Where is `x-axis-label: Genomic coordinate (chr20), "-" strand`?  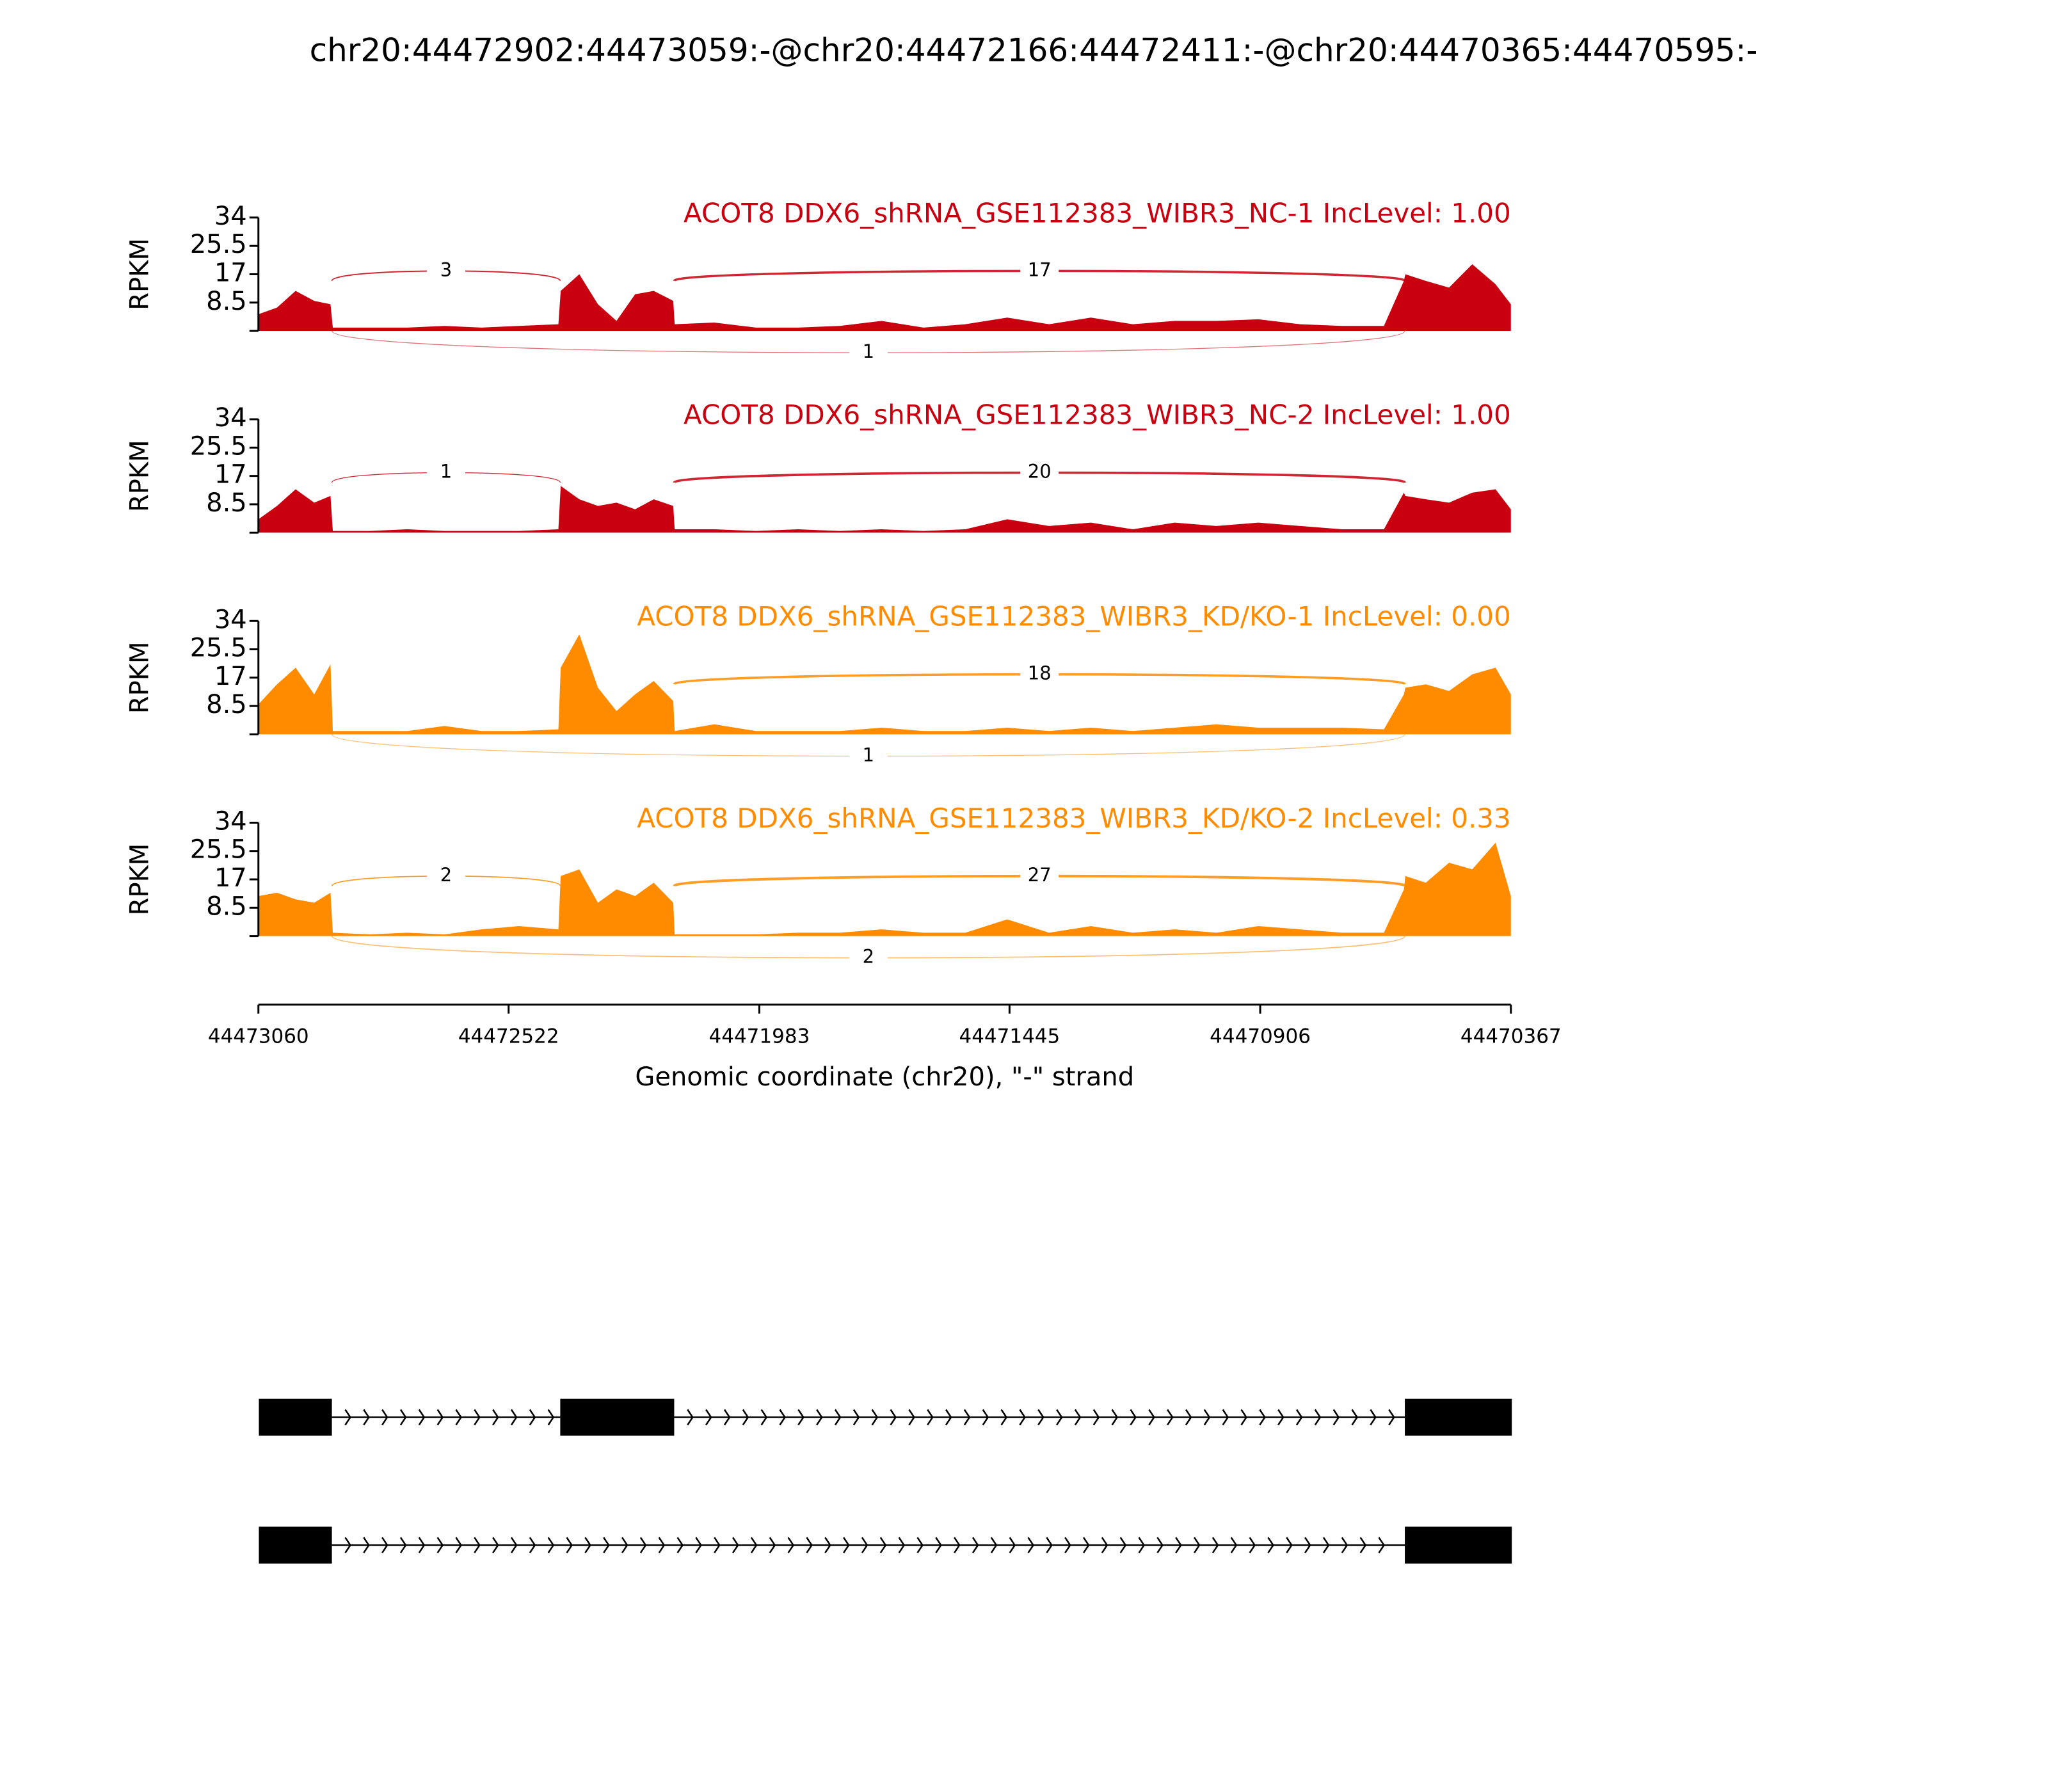 x-axis-label: Genomic coordinate (chr20), "-" strand is located at coordinates (884, 1077).